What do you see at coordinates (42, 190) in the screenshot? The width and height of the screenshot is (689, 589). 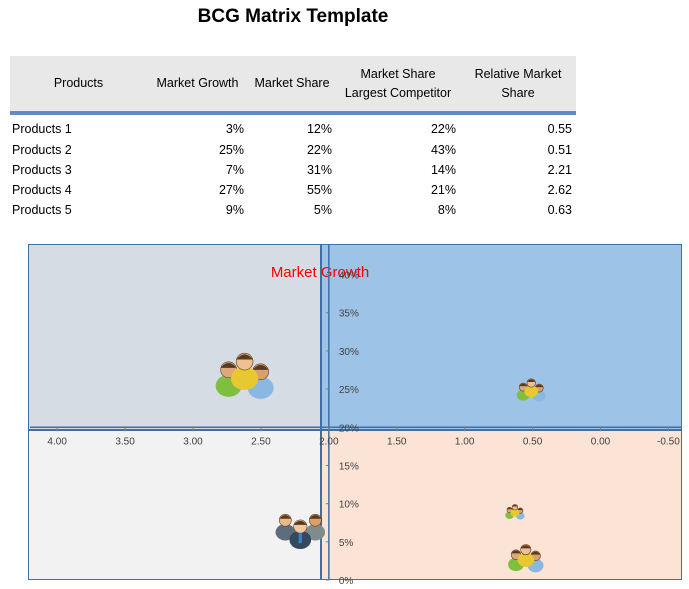 I see `cell-product-name: Products 4` at bounding box center [42, 190].